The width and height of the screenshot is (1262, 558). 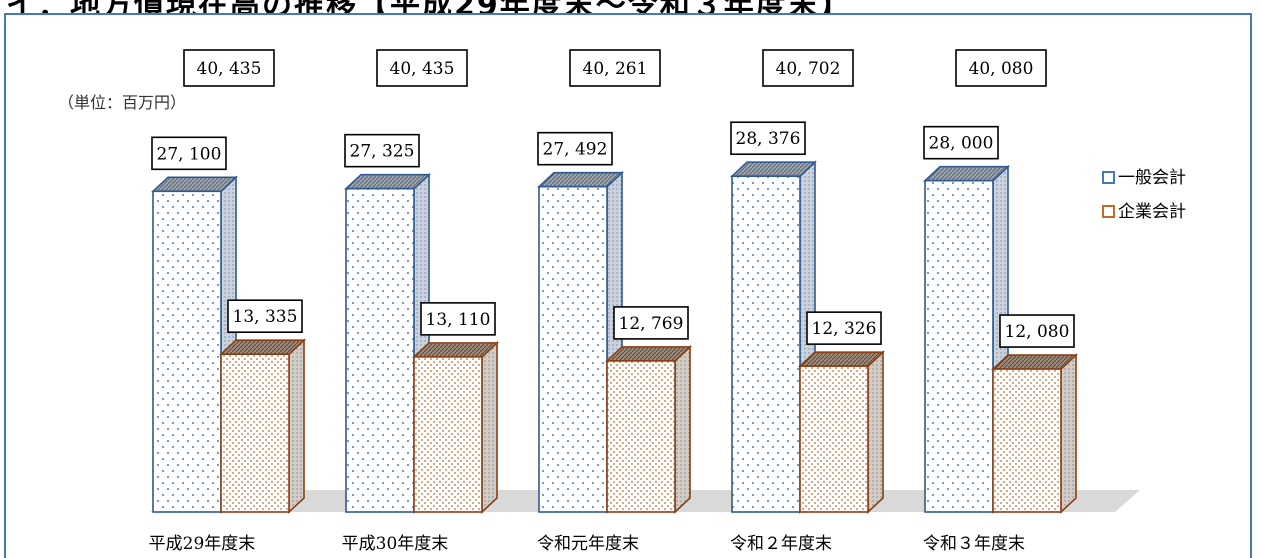 I want to click on total-label-4: 40, 080, so click(x=1001, y=68).